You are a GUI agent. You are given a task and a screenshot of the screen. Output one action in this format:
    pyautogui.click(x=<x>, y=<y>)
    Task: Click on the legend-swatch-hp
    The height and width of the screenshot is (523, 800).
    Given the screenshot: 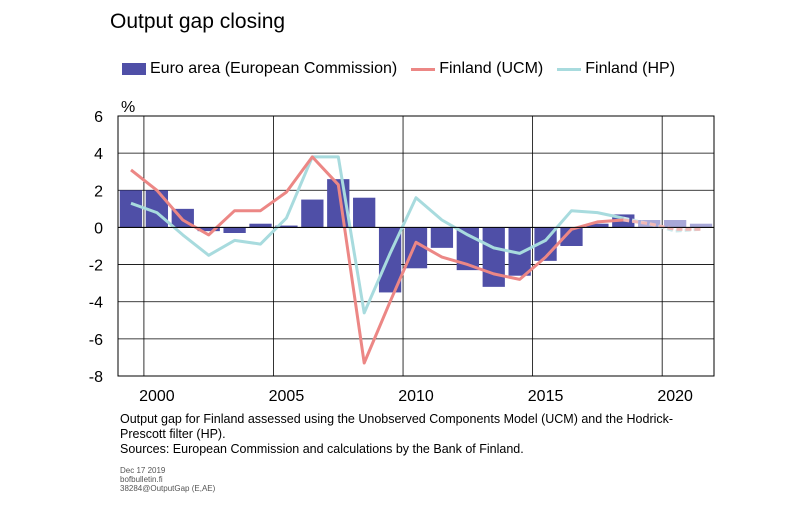 What is the action you would take?
    pyautogui.click(x=569, y=69)
    